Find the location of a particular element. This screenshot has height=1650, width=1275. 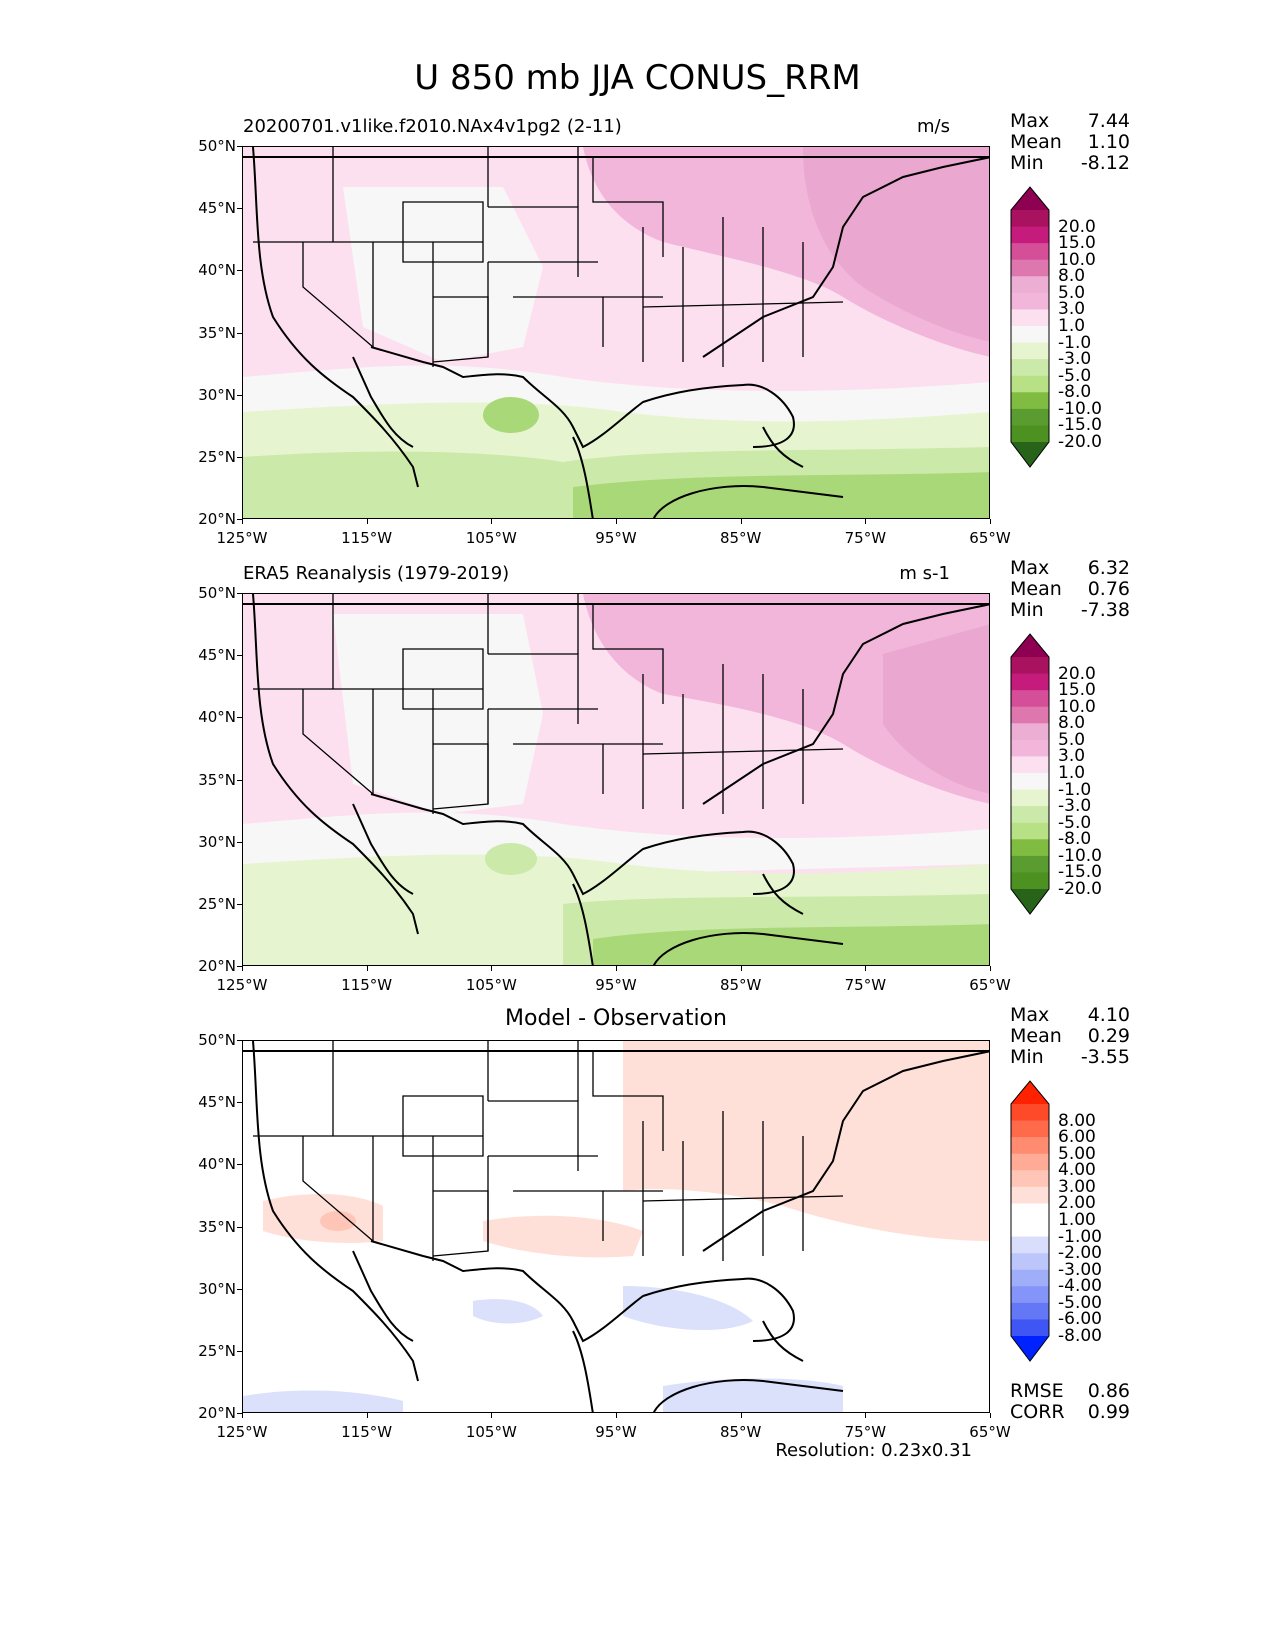

panel-2-map-svg is located at coordinates (616, 779).